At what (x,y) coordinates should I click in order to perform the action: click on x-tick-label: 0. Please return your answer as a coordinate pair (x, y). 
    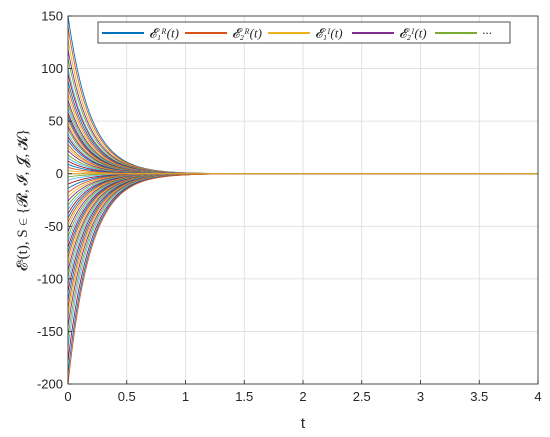
    Looking at the image, I should click on (67, 396).